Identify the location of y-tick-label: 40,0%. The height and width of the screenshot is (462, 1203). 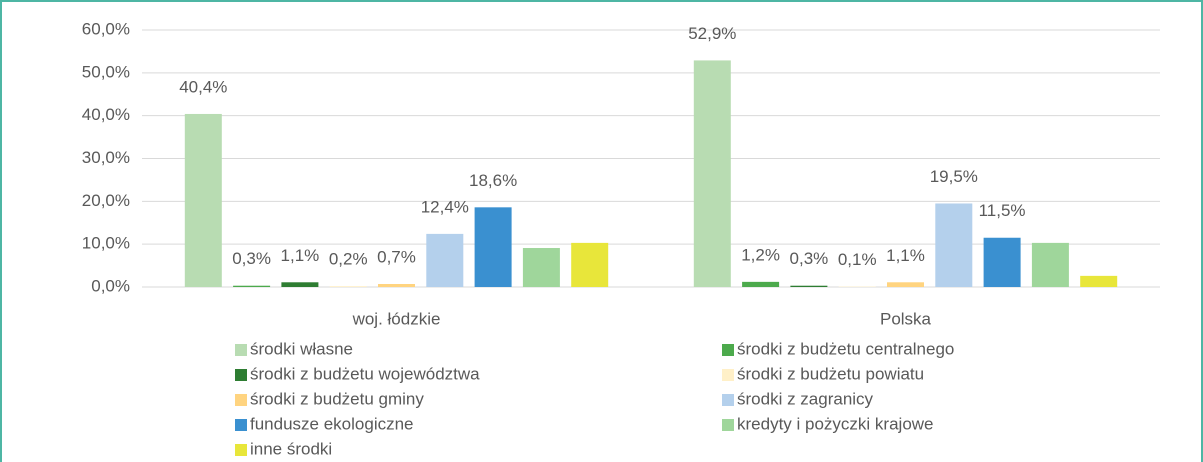
(106, 114).